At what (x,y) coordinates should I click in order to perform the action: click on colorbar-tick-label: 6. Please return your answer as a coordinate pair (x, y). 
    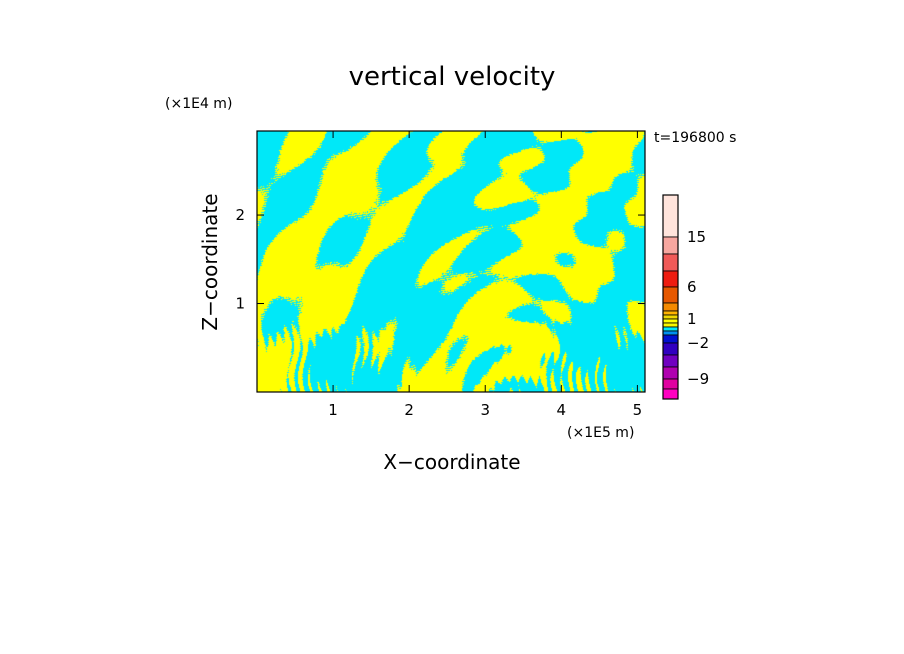
    Looking at the image, I should click on (692, 287).